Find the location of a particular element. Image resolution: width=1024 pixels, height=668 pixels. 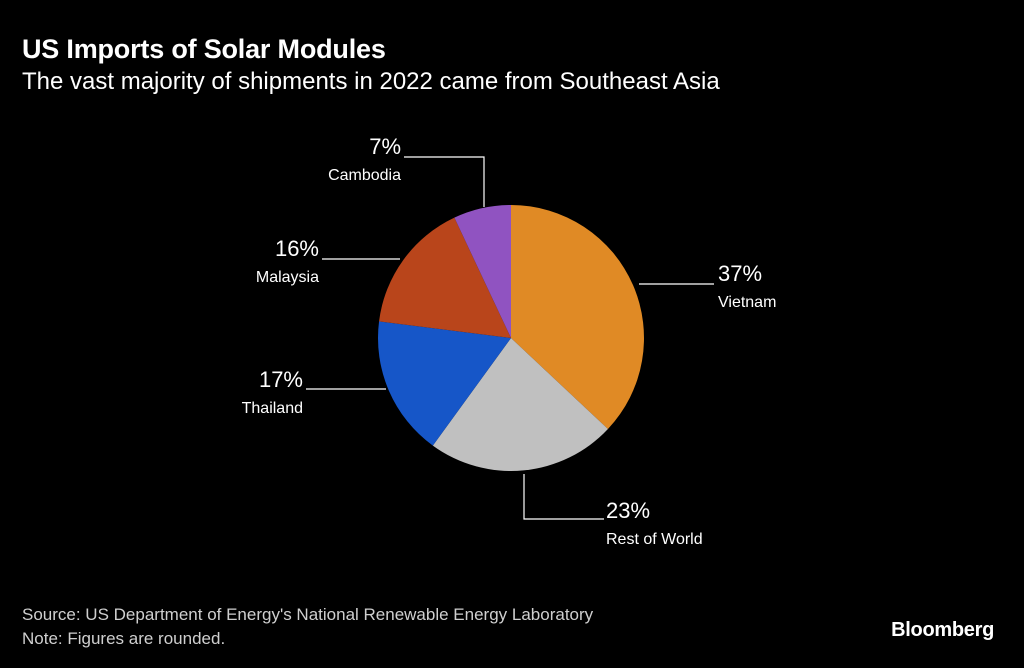

category-label-cambodia: Cambodia is located at coordinates (364, 175).